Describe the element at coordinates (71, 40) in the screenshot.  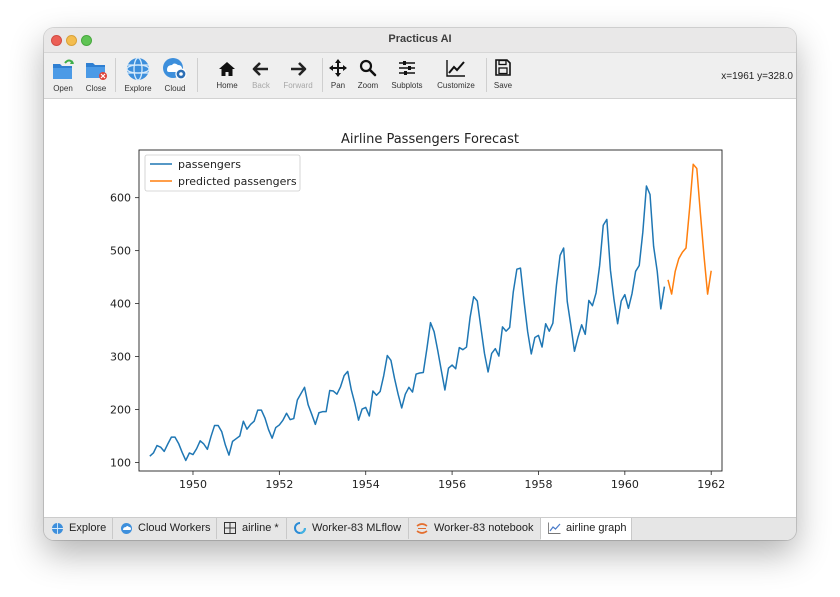
I see `minimize-window-button` at that location.